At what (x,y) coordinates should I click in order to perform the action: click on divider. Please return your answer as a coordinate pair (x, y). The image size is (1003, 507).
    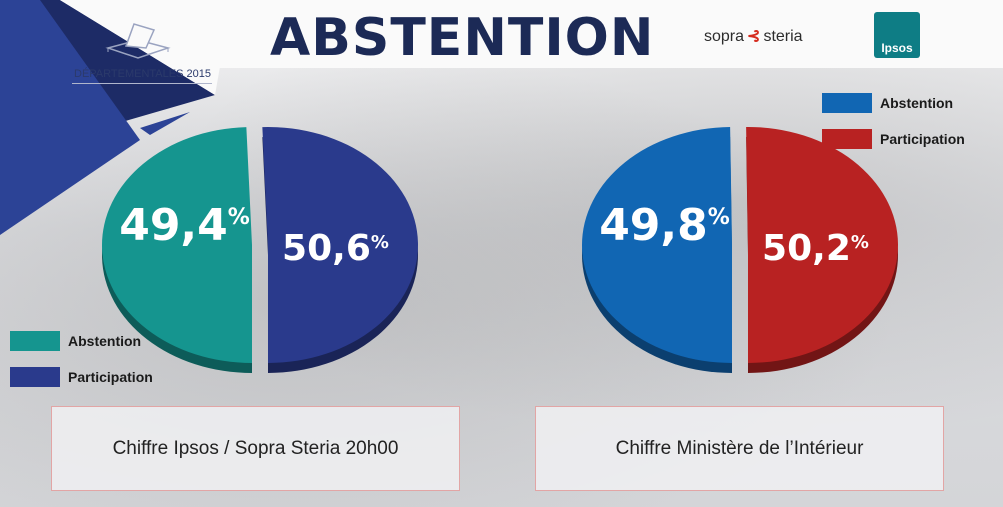
    Looking at the image, I should click on (142, 83).